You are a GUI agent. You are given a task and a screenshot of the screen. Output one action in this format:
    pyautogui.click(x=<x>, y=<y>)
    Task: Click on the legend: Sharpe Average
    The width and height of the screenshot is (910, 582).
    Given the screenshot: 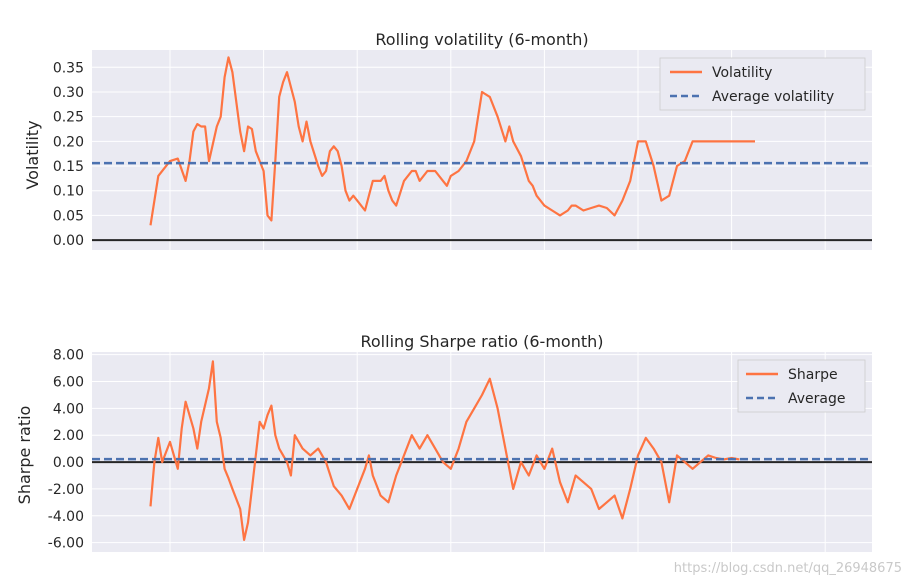 What is the action you would take?
    pyautogui.click(x=801, y=386)
    